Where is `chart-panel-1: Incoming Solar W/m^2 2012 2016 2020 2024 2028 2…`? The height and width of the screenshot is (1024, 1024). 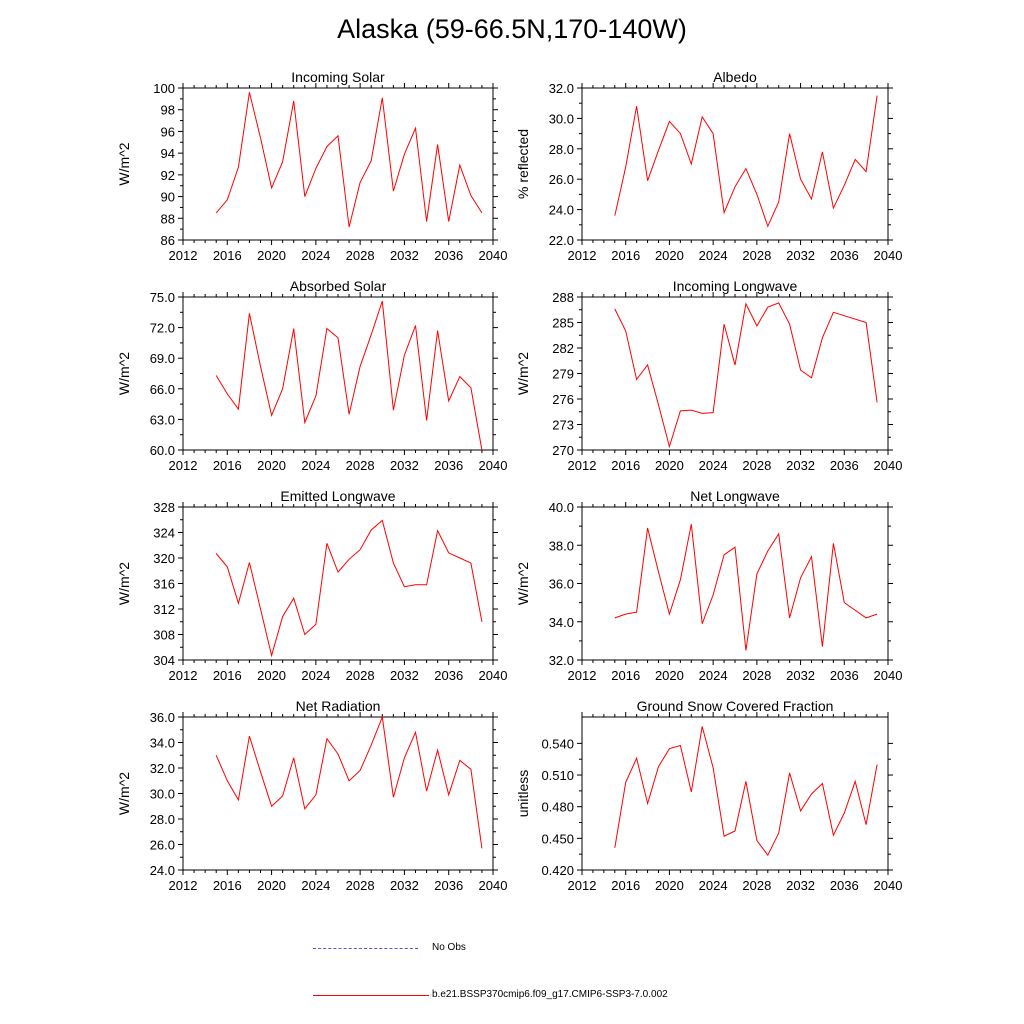
chart-panel-1: Incoming Solar W/m^2 2012 2016 2020 2024 2028 2… is located at coordinates (311, 166).